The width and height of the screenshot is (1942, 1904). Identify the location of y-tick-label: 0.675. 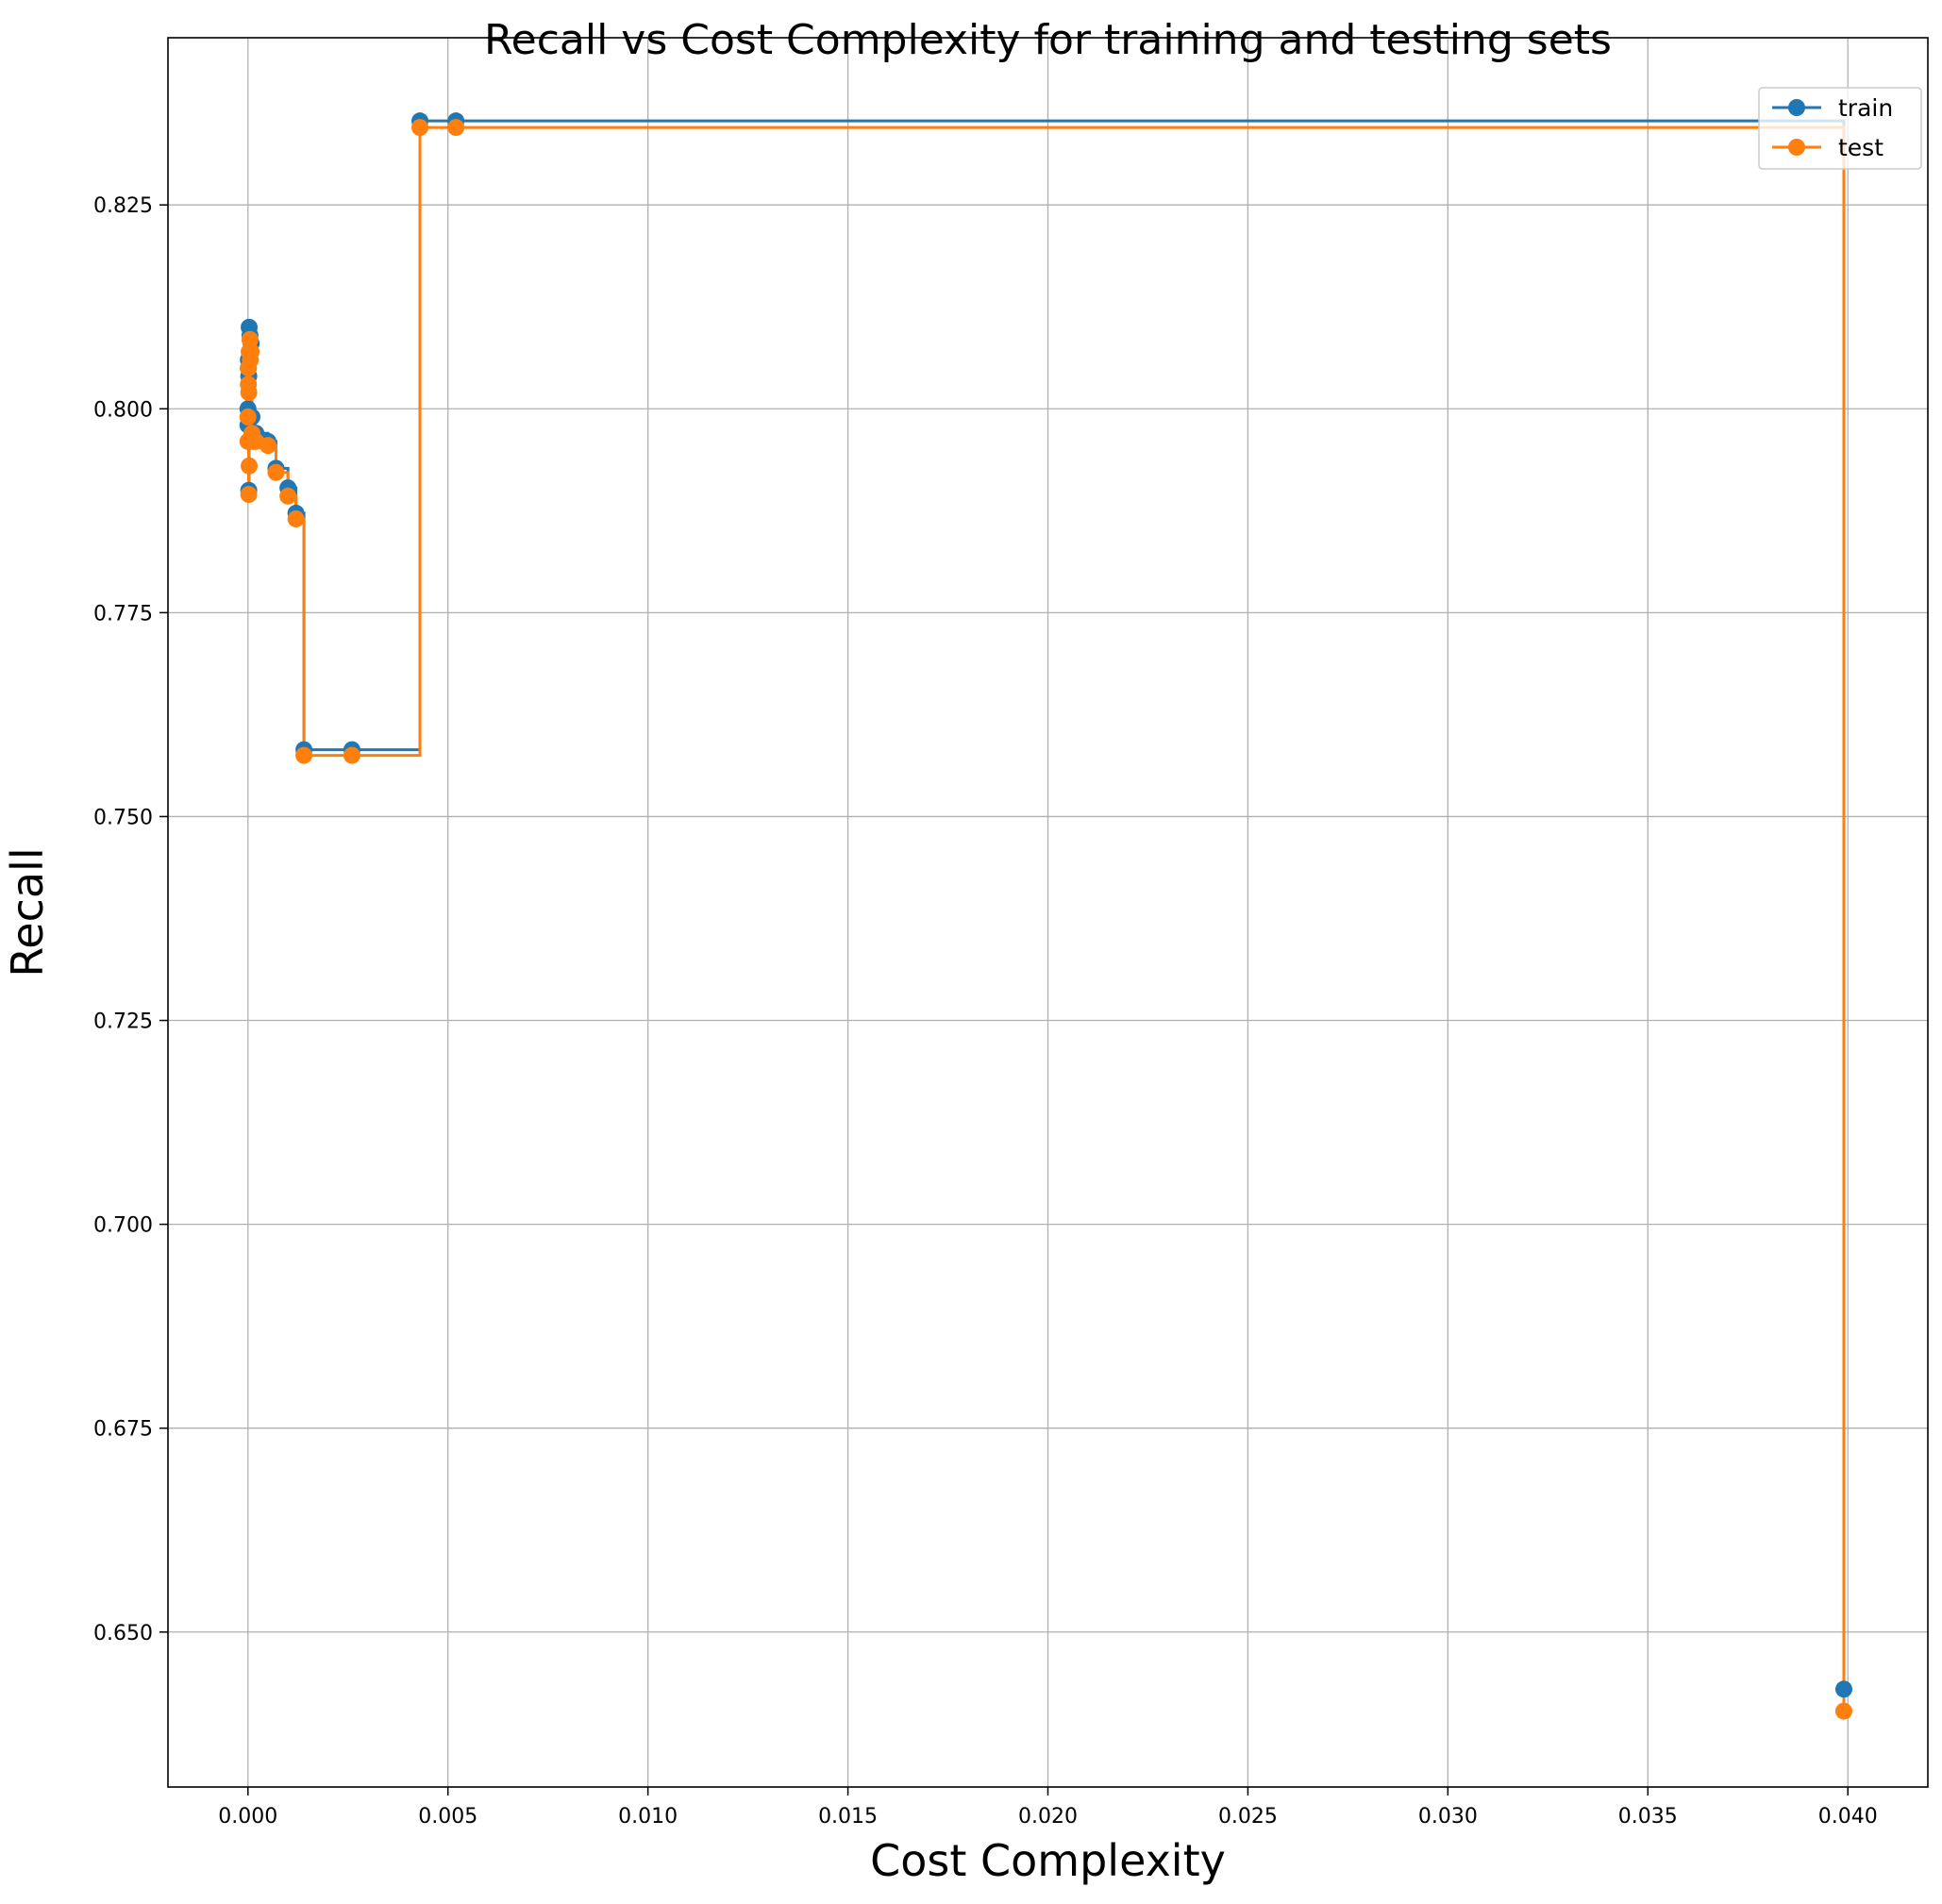
(123, 1430).